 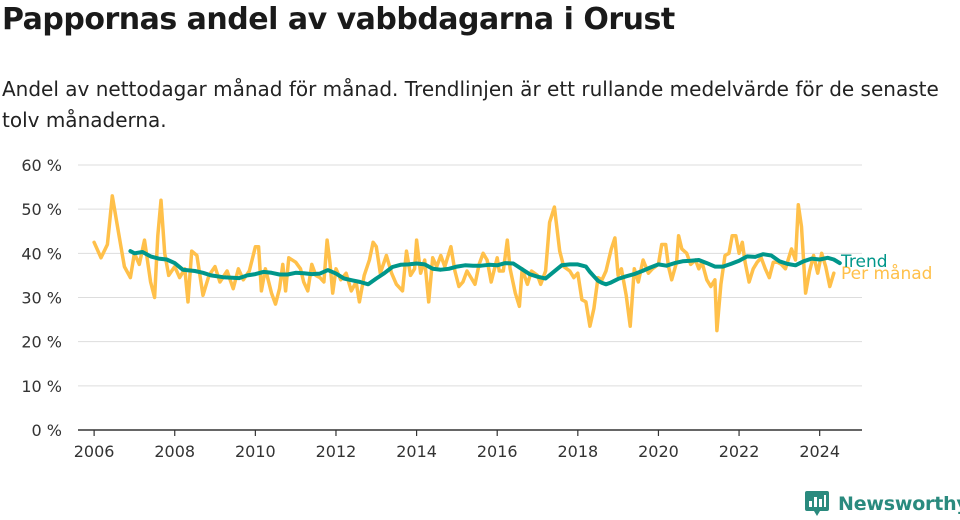 I want to click on x-tick-label: 2014, so click(x=416, y=451).